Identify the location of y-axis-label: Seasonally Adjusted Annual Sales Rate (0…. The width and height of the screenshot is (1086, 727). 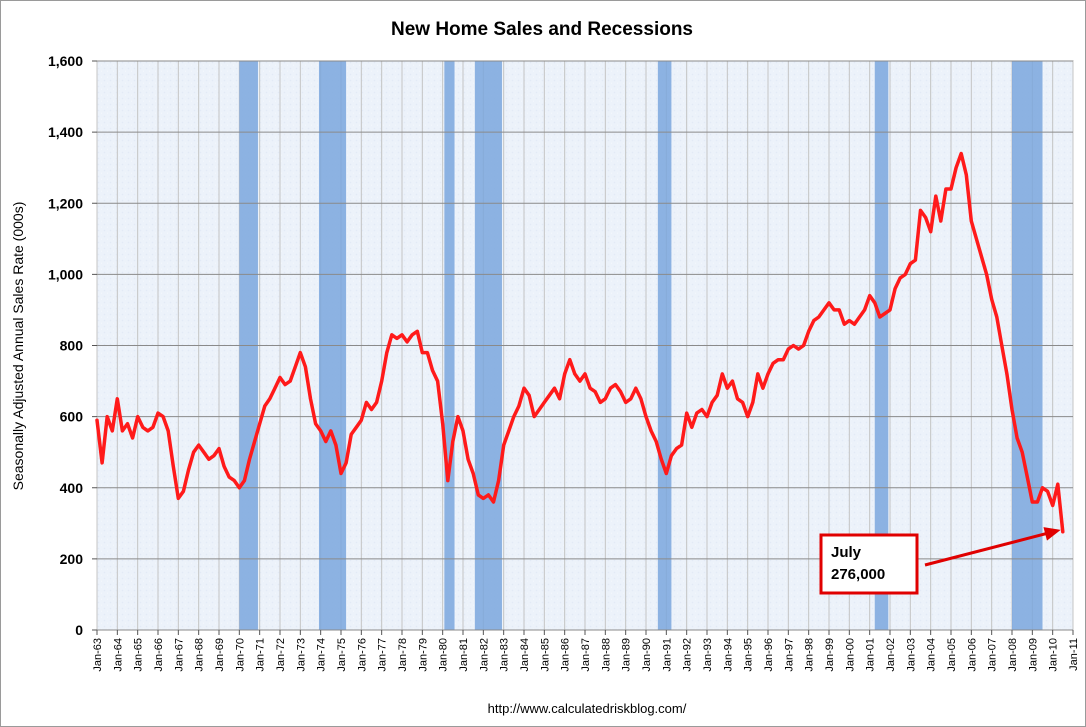
(18, 346).